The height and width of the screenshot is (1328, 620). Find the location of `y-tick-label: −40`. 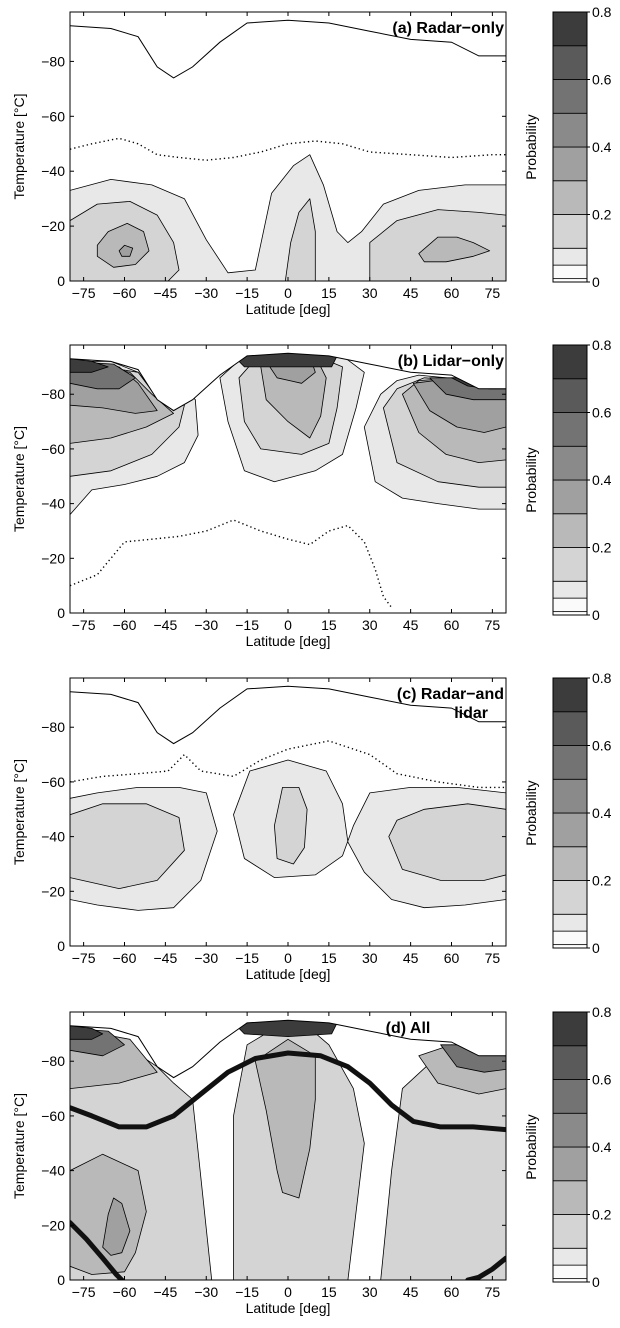

y-tick-label: −40 is located at coordinates (53, 837).